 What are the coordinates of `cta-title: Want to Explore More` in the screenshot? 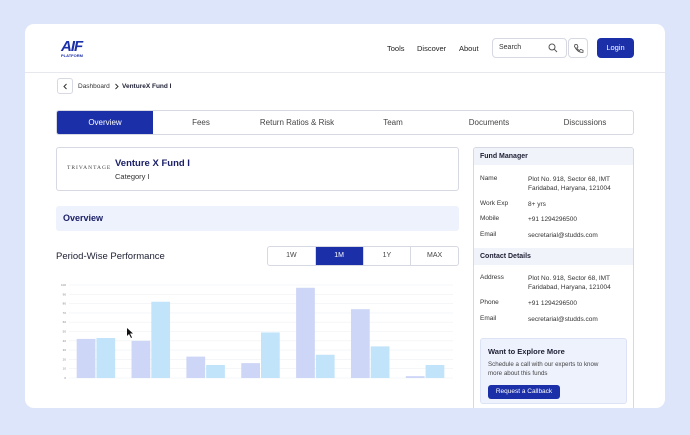 It's located at (526, 351).